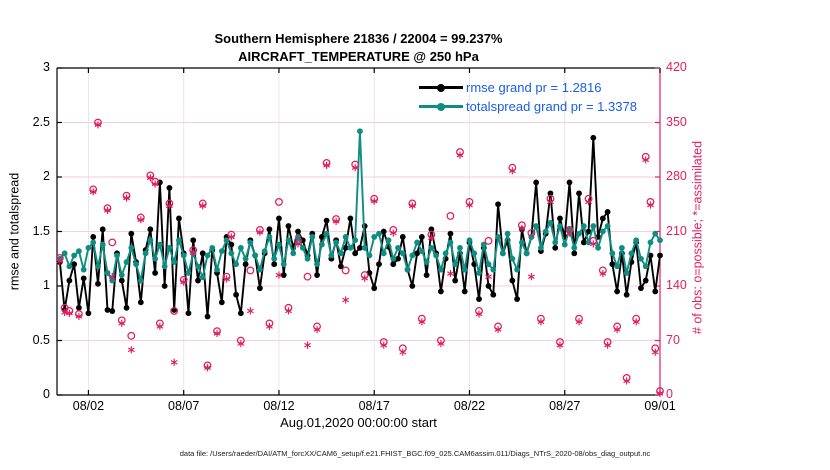  What do you see at coordinates (676, 285) in the screenshot?
I see `tick-label-y-right: 140` at bounding box center [676, 285].